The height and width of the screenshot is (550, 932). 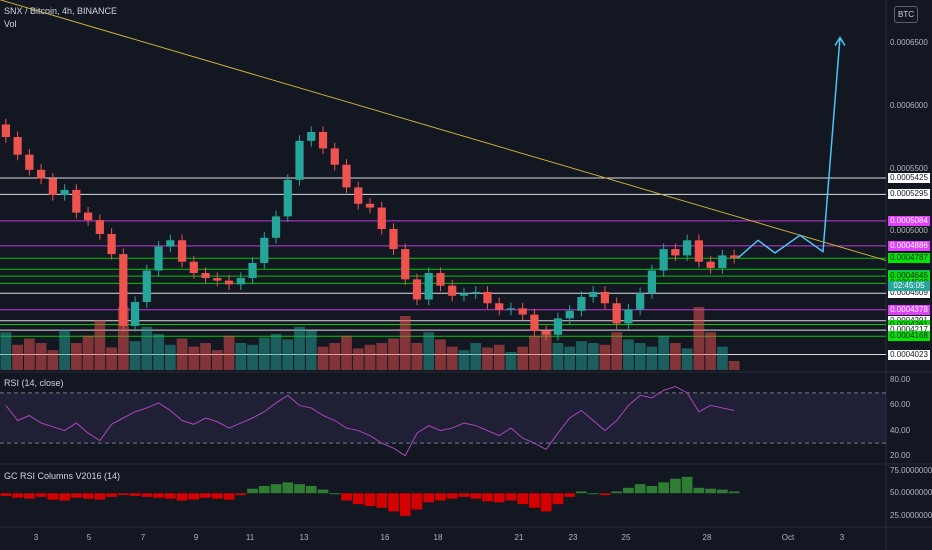 I want to click on rsi-tick: 40.00, so click(x=900, y=430).